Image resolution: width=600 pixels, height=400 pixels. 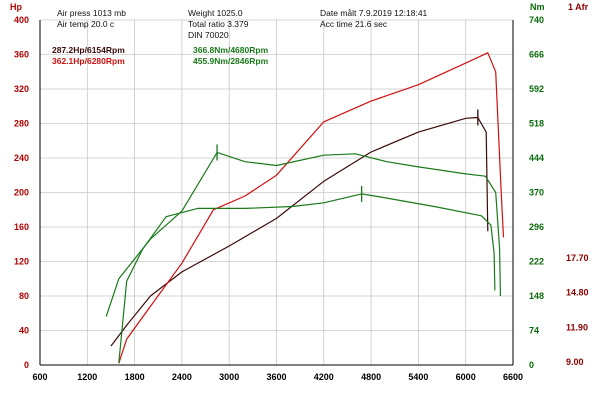 I want to click on right-tick-label: 222, so click(x=536, y=262).